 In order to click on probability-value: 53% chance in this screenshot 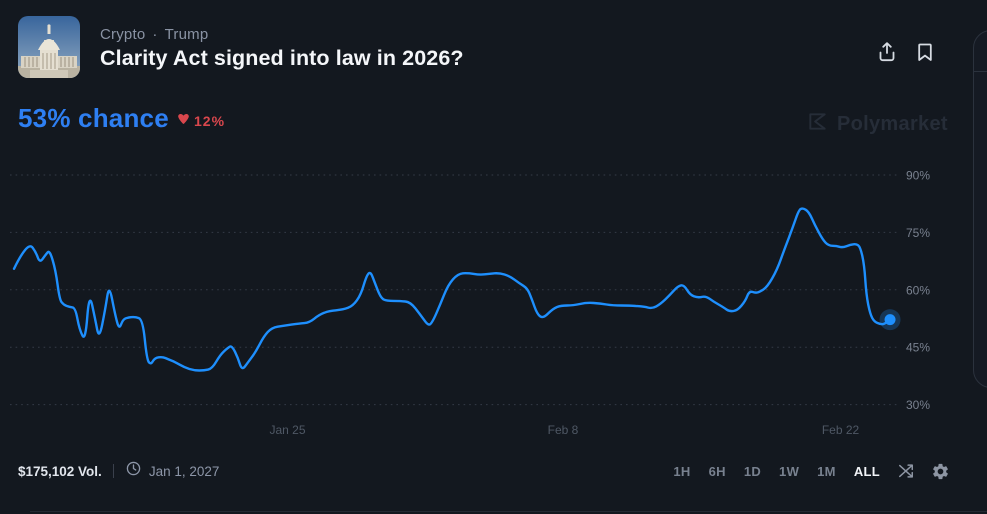, I will do `click(93, 118)`.